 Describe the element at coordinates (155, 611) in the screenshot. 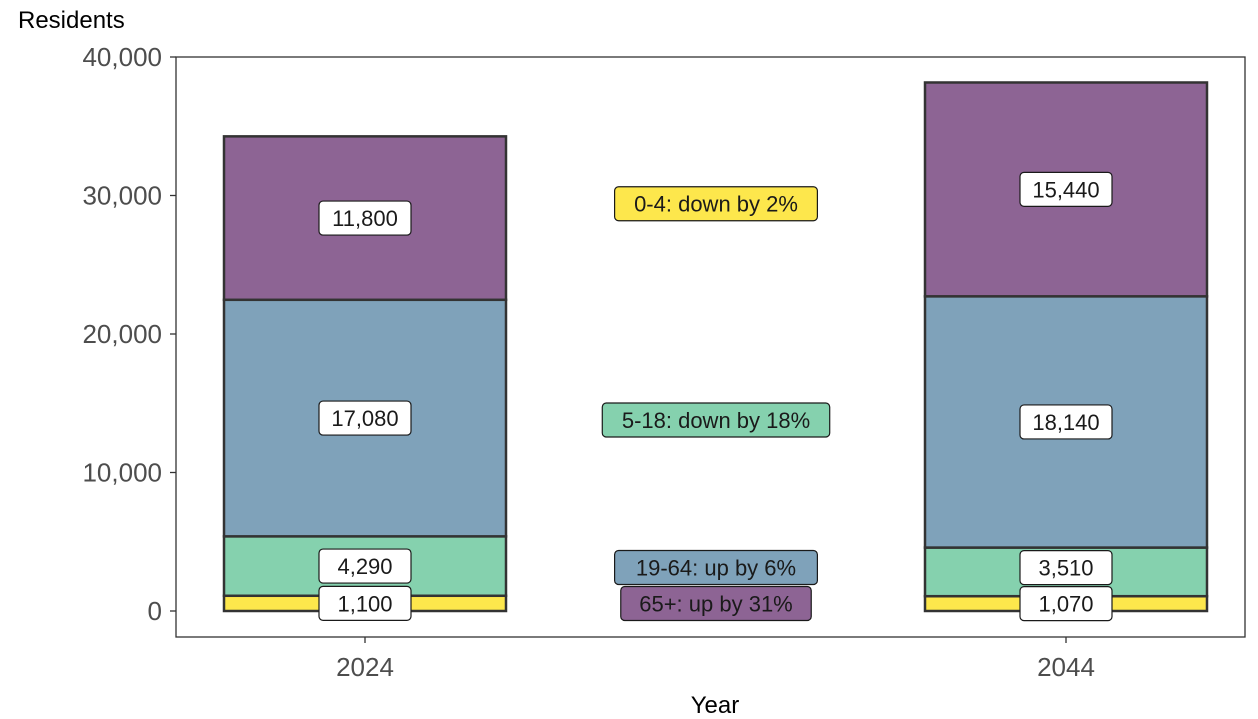

I see `y-tick-label: 0` at that location.